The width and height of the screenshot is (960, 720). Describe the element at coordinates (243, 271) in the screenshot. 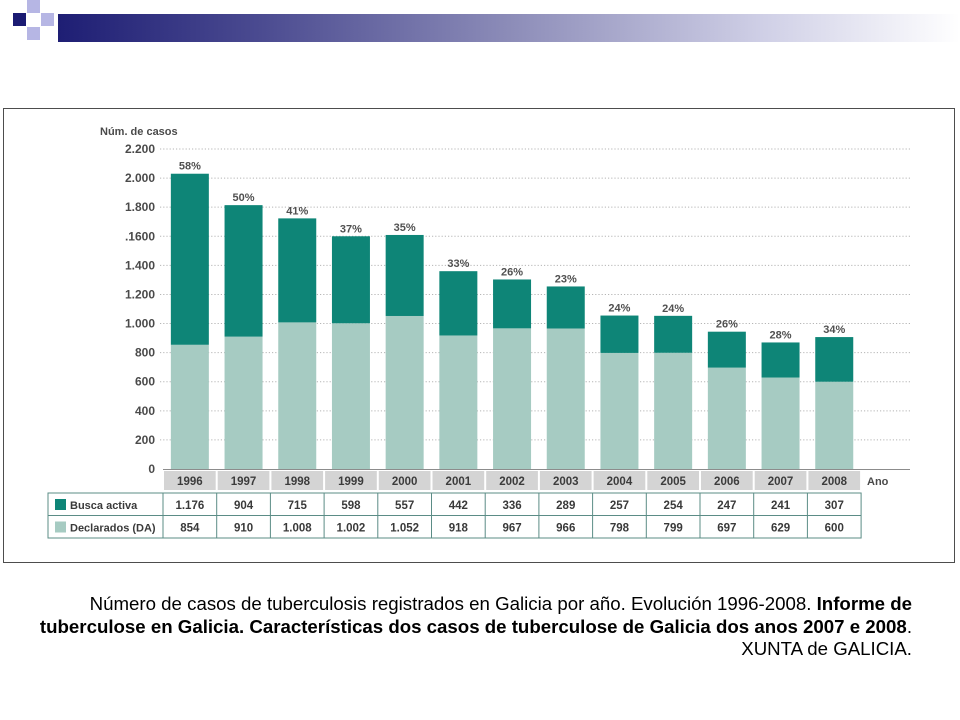

I see `bar-busca-activa-1997` at that location.